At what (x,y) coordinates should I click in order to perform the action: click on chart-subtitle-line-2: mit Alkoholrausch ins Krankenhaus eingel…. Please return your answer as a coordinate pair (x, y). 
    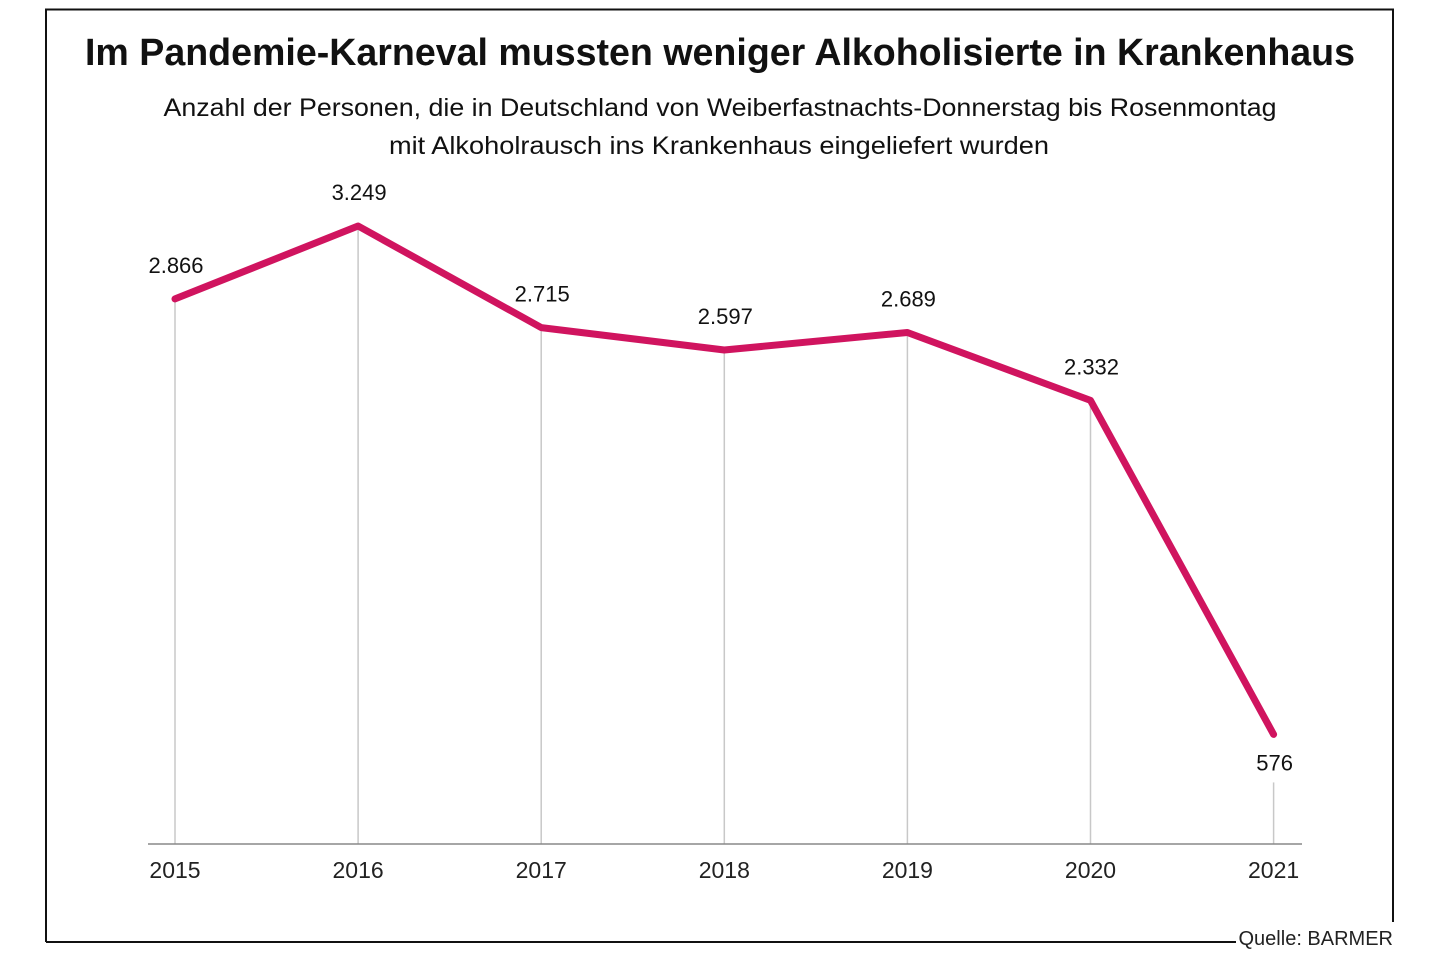
    Looking at the image, I should click on (719, 146).